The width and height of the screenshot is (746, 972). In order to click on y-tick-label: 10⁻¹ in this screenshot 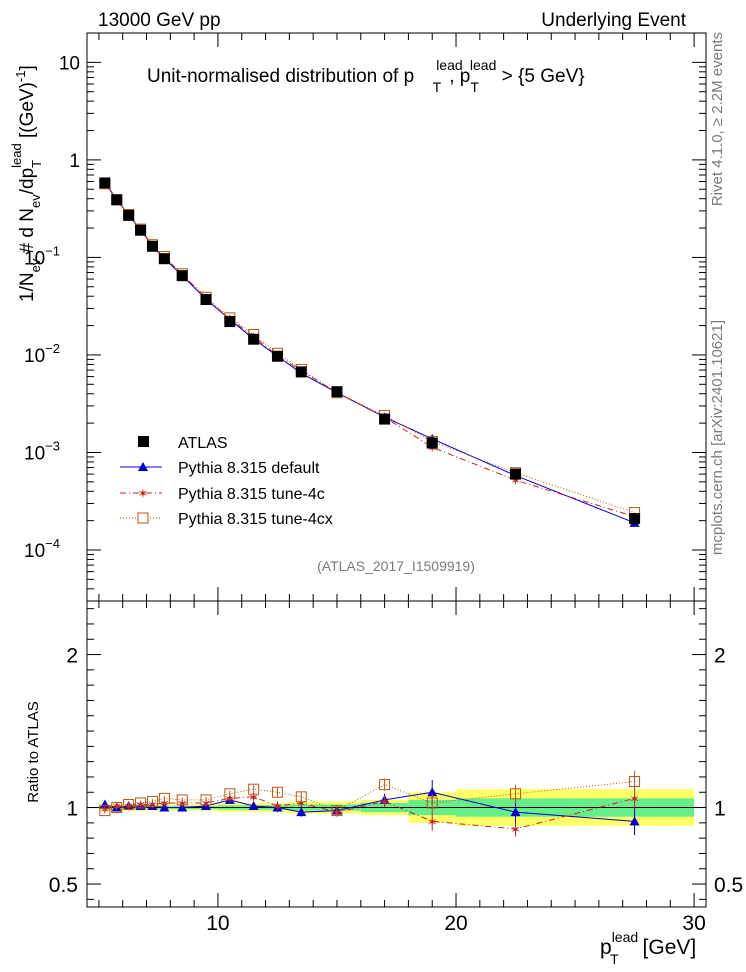, I will do `click(42, 256)`.